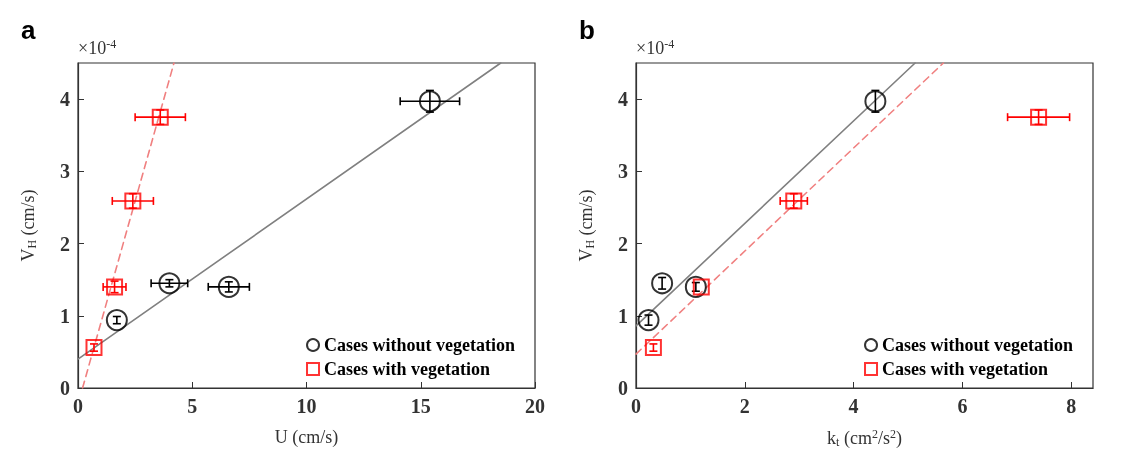  I want to click on x-tick-label: 6, so click(962, 406).